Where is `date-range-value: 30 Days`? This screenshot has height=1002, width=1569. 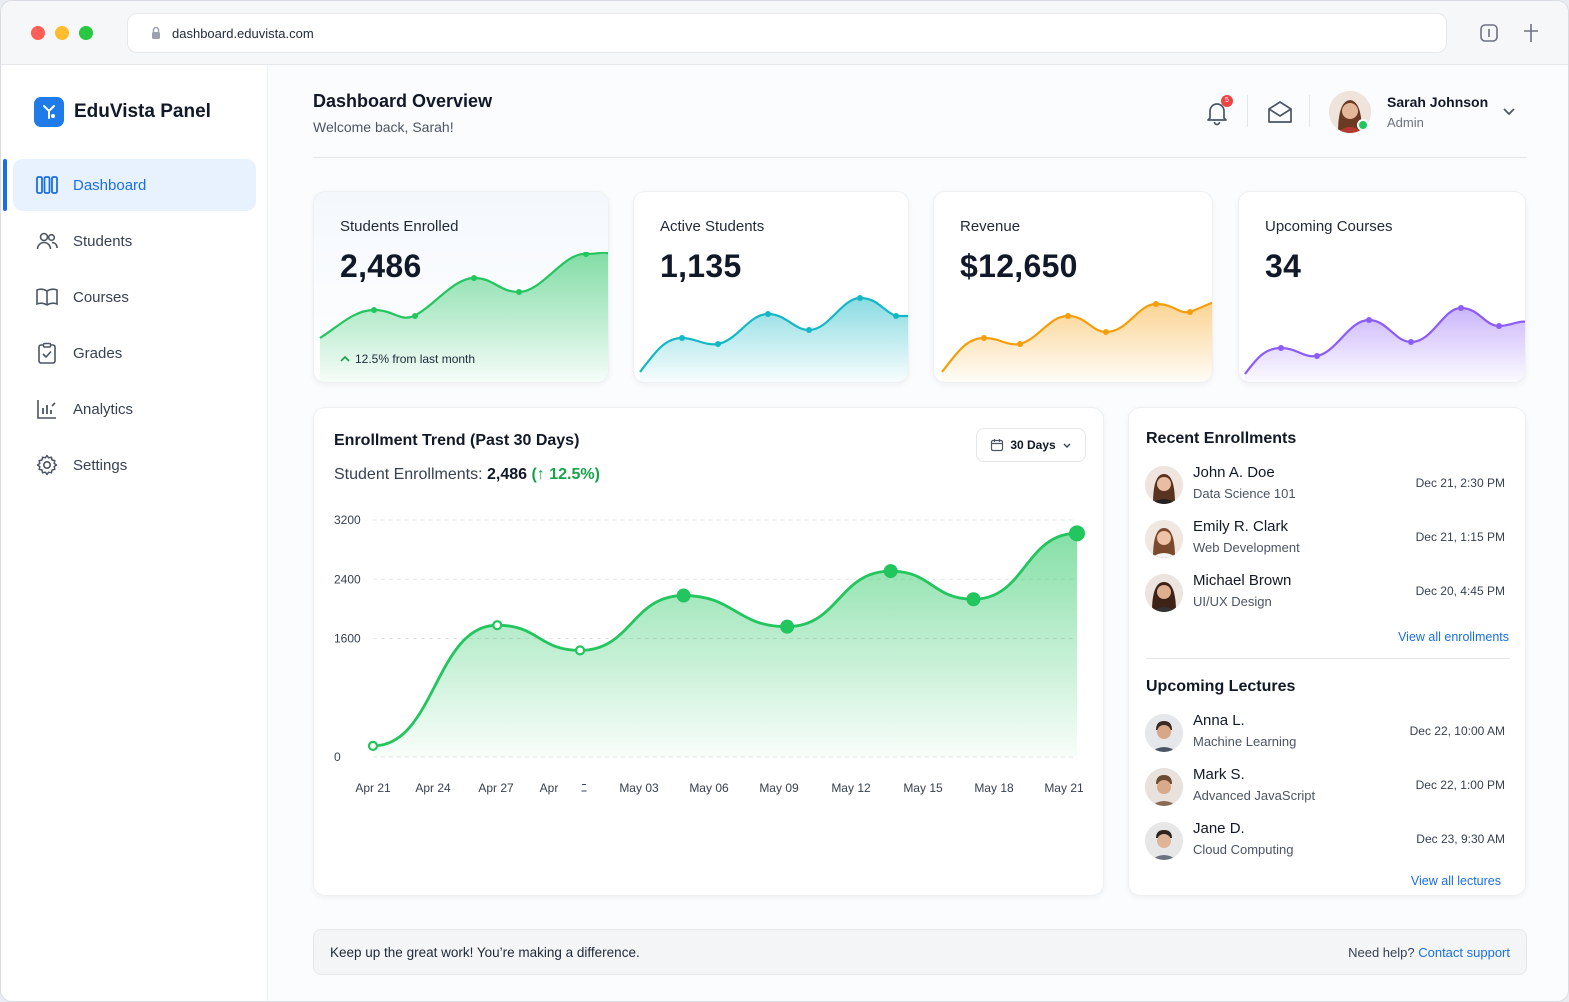 date-range-value: 30 Days is located at coordinates (1033, 445).